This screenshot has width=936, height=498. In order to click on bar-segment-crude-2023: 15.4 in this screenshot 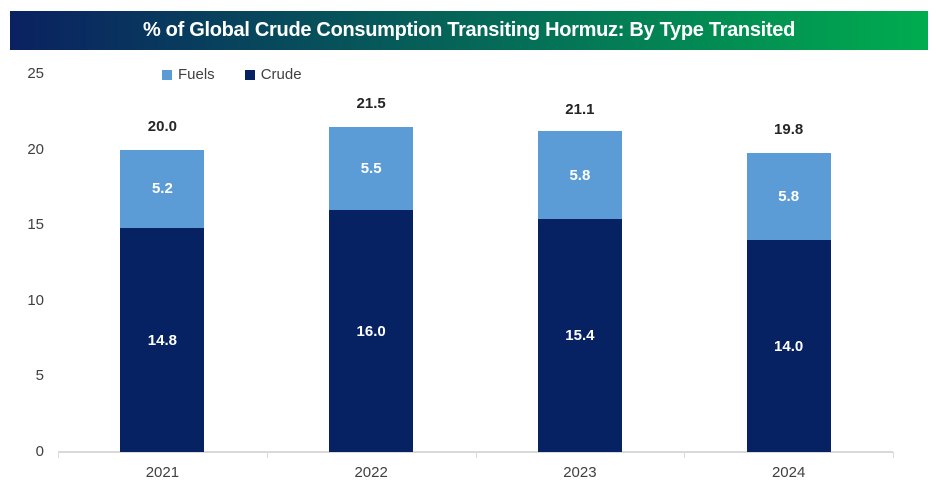, I will do `click(579, 335)`.